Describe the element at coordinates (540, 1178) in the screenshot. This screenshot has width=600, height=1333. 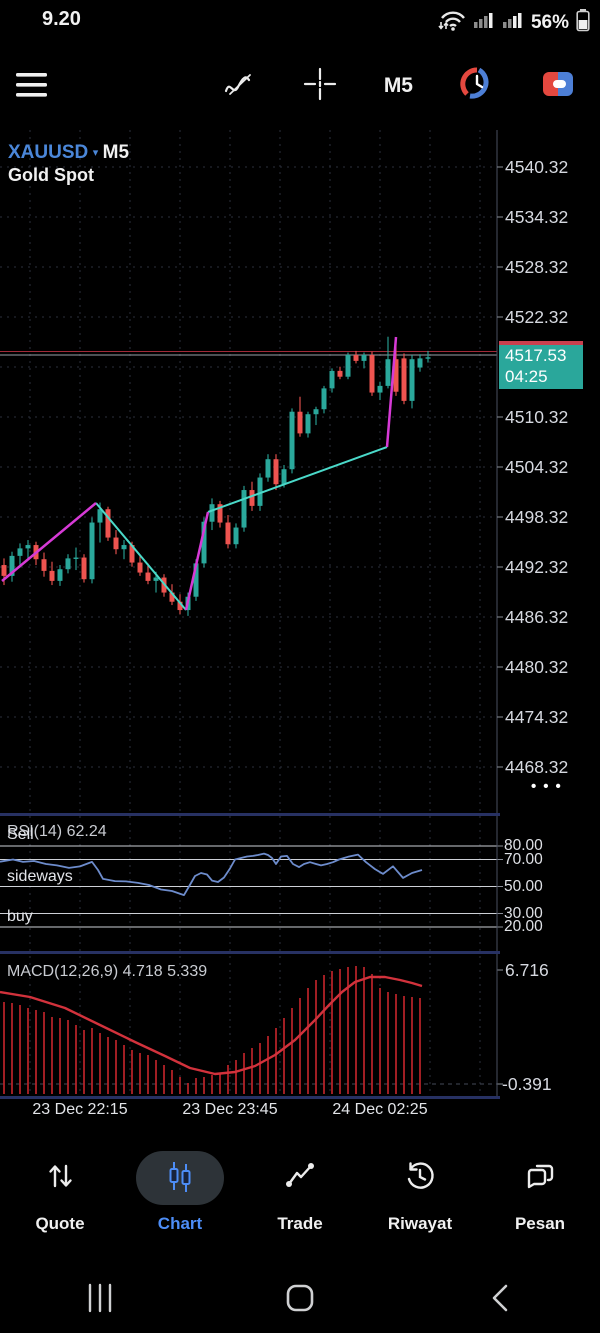
I see `chat-icon` at that location.